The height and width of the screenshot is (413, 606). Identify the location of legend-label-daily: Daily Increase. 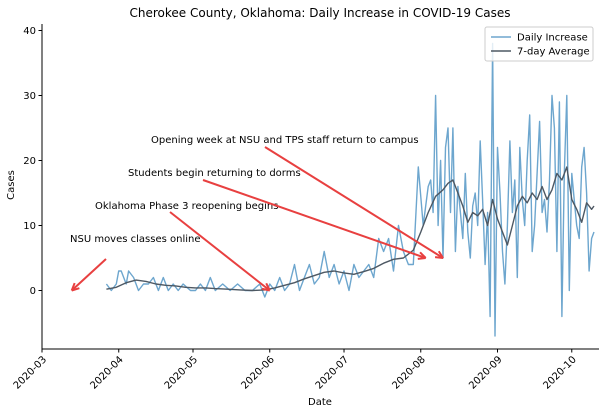
(552, 38).